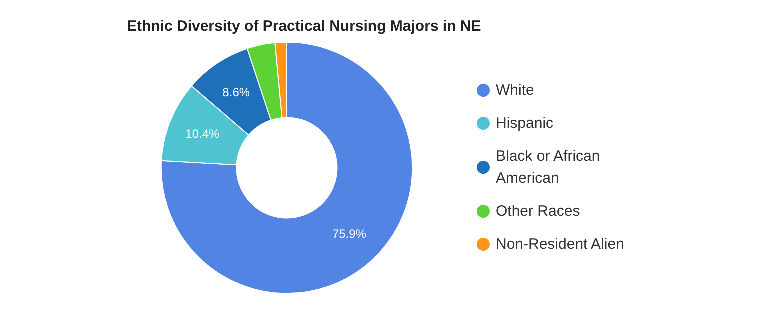  I want to click on chart-title: Ethnic Diversity of Practical Nursing Majors in NE, so click(304, 26).